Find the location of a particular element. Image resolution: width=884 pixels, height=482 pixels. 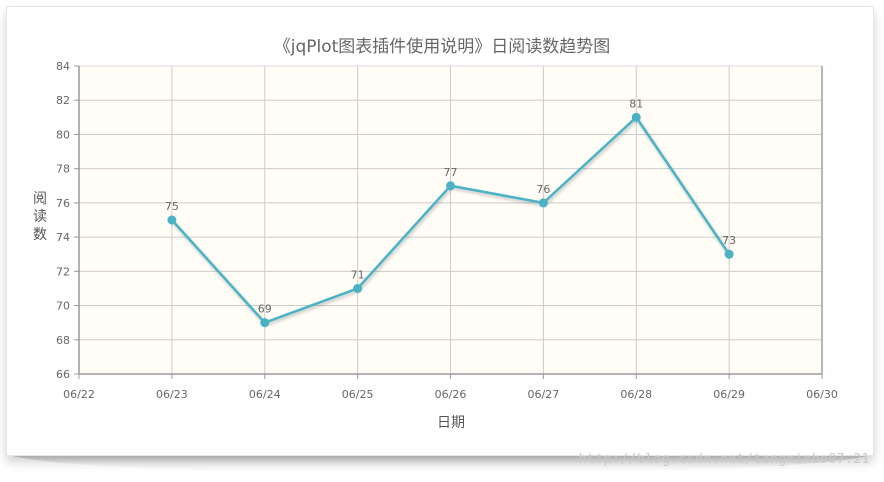

y-axis-label: 阅读数 is located at coordinates (40, 217).